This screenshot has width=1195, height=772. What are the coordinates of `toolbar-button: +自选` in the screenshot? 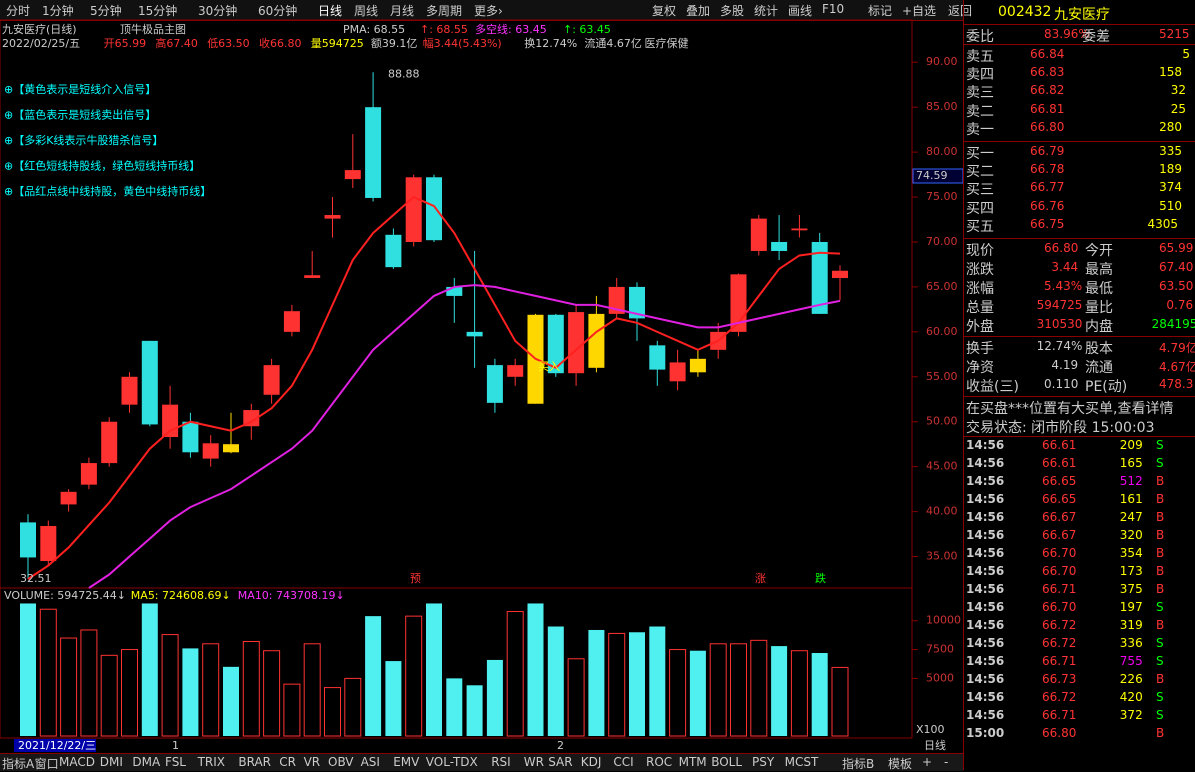 It's located at (919, 11).